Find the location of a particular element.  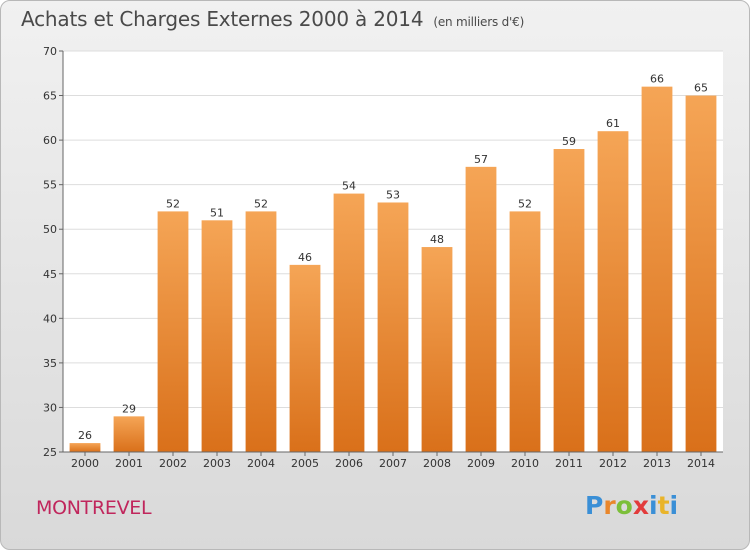

x-tick-label: 2002 is located at coordinates (173, 463).